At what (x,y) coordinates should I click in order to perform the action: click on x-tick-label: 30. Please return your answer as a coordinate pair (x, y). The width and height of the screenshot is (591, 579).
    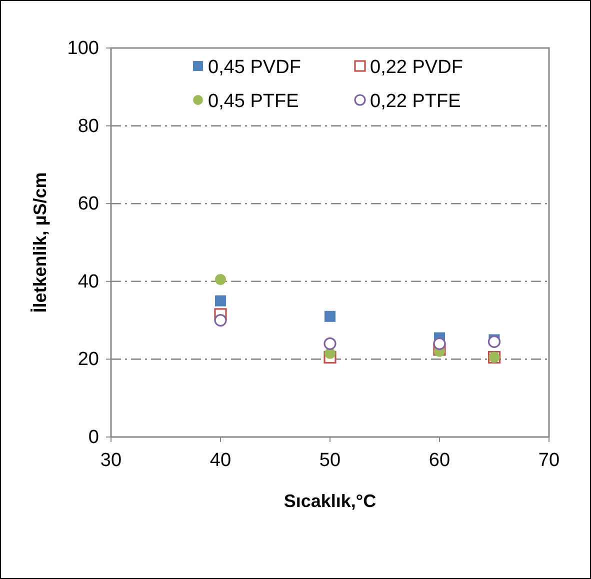
    Looking at the image, I should click on (111, 460).